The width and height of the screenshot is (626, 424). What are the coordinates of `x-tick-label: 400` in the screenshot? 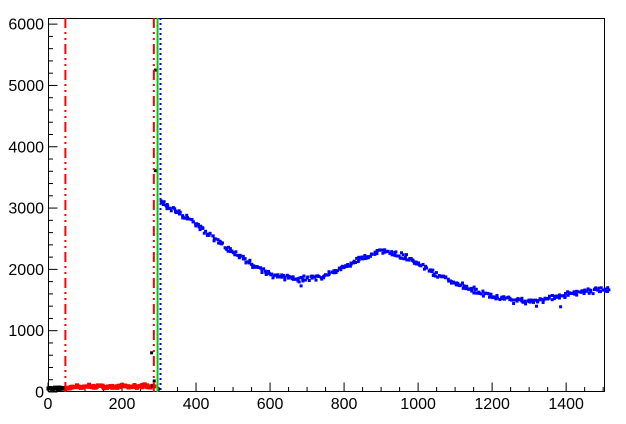 It's located at (196, 404).